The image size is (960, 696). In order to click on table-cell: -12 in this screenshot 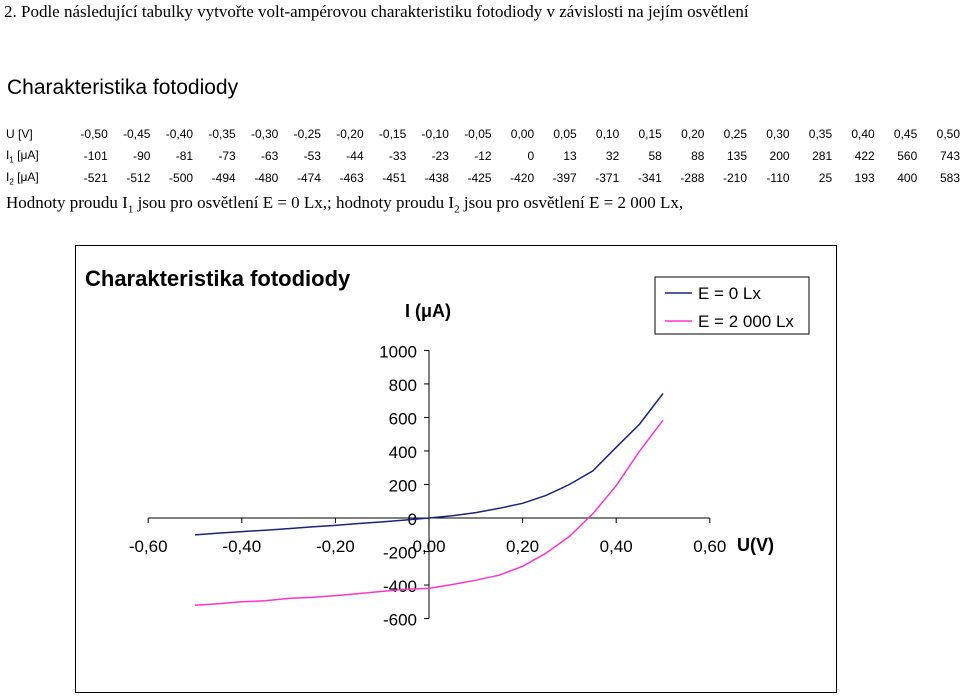, I will do `click(483, 156)`.